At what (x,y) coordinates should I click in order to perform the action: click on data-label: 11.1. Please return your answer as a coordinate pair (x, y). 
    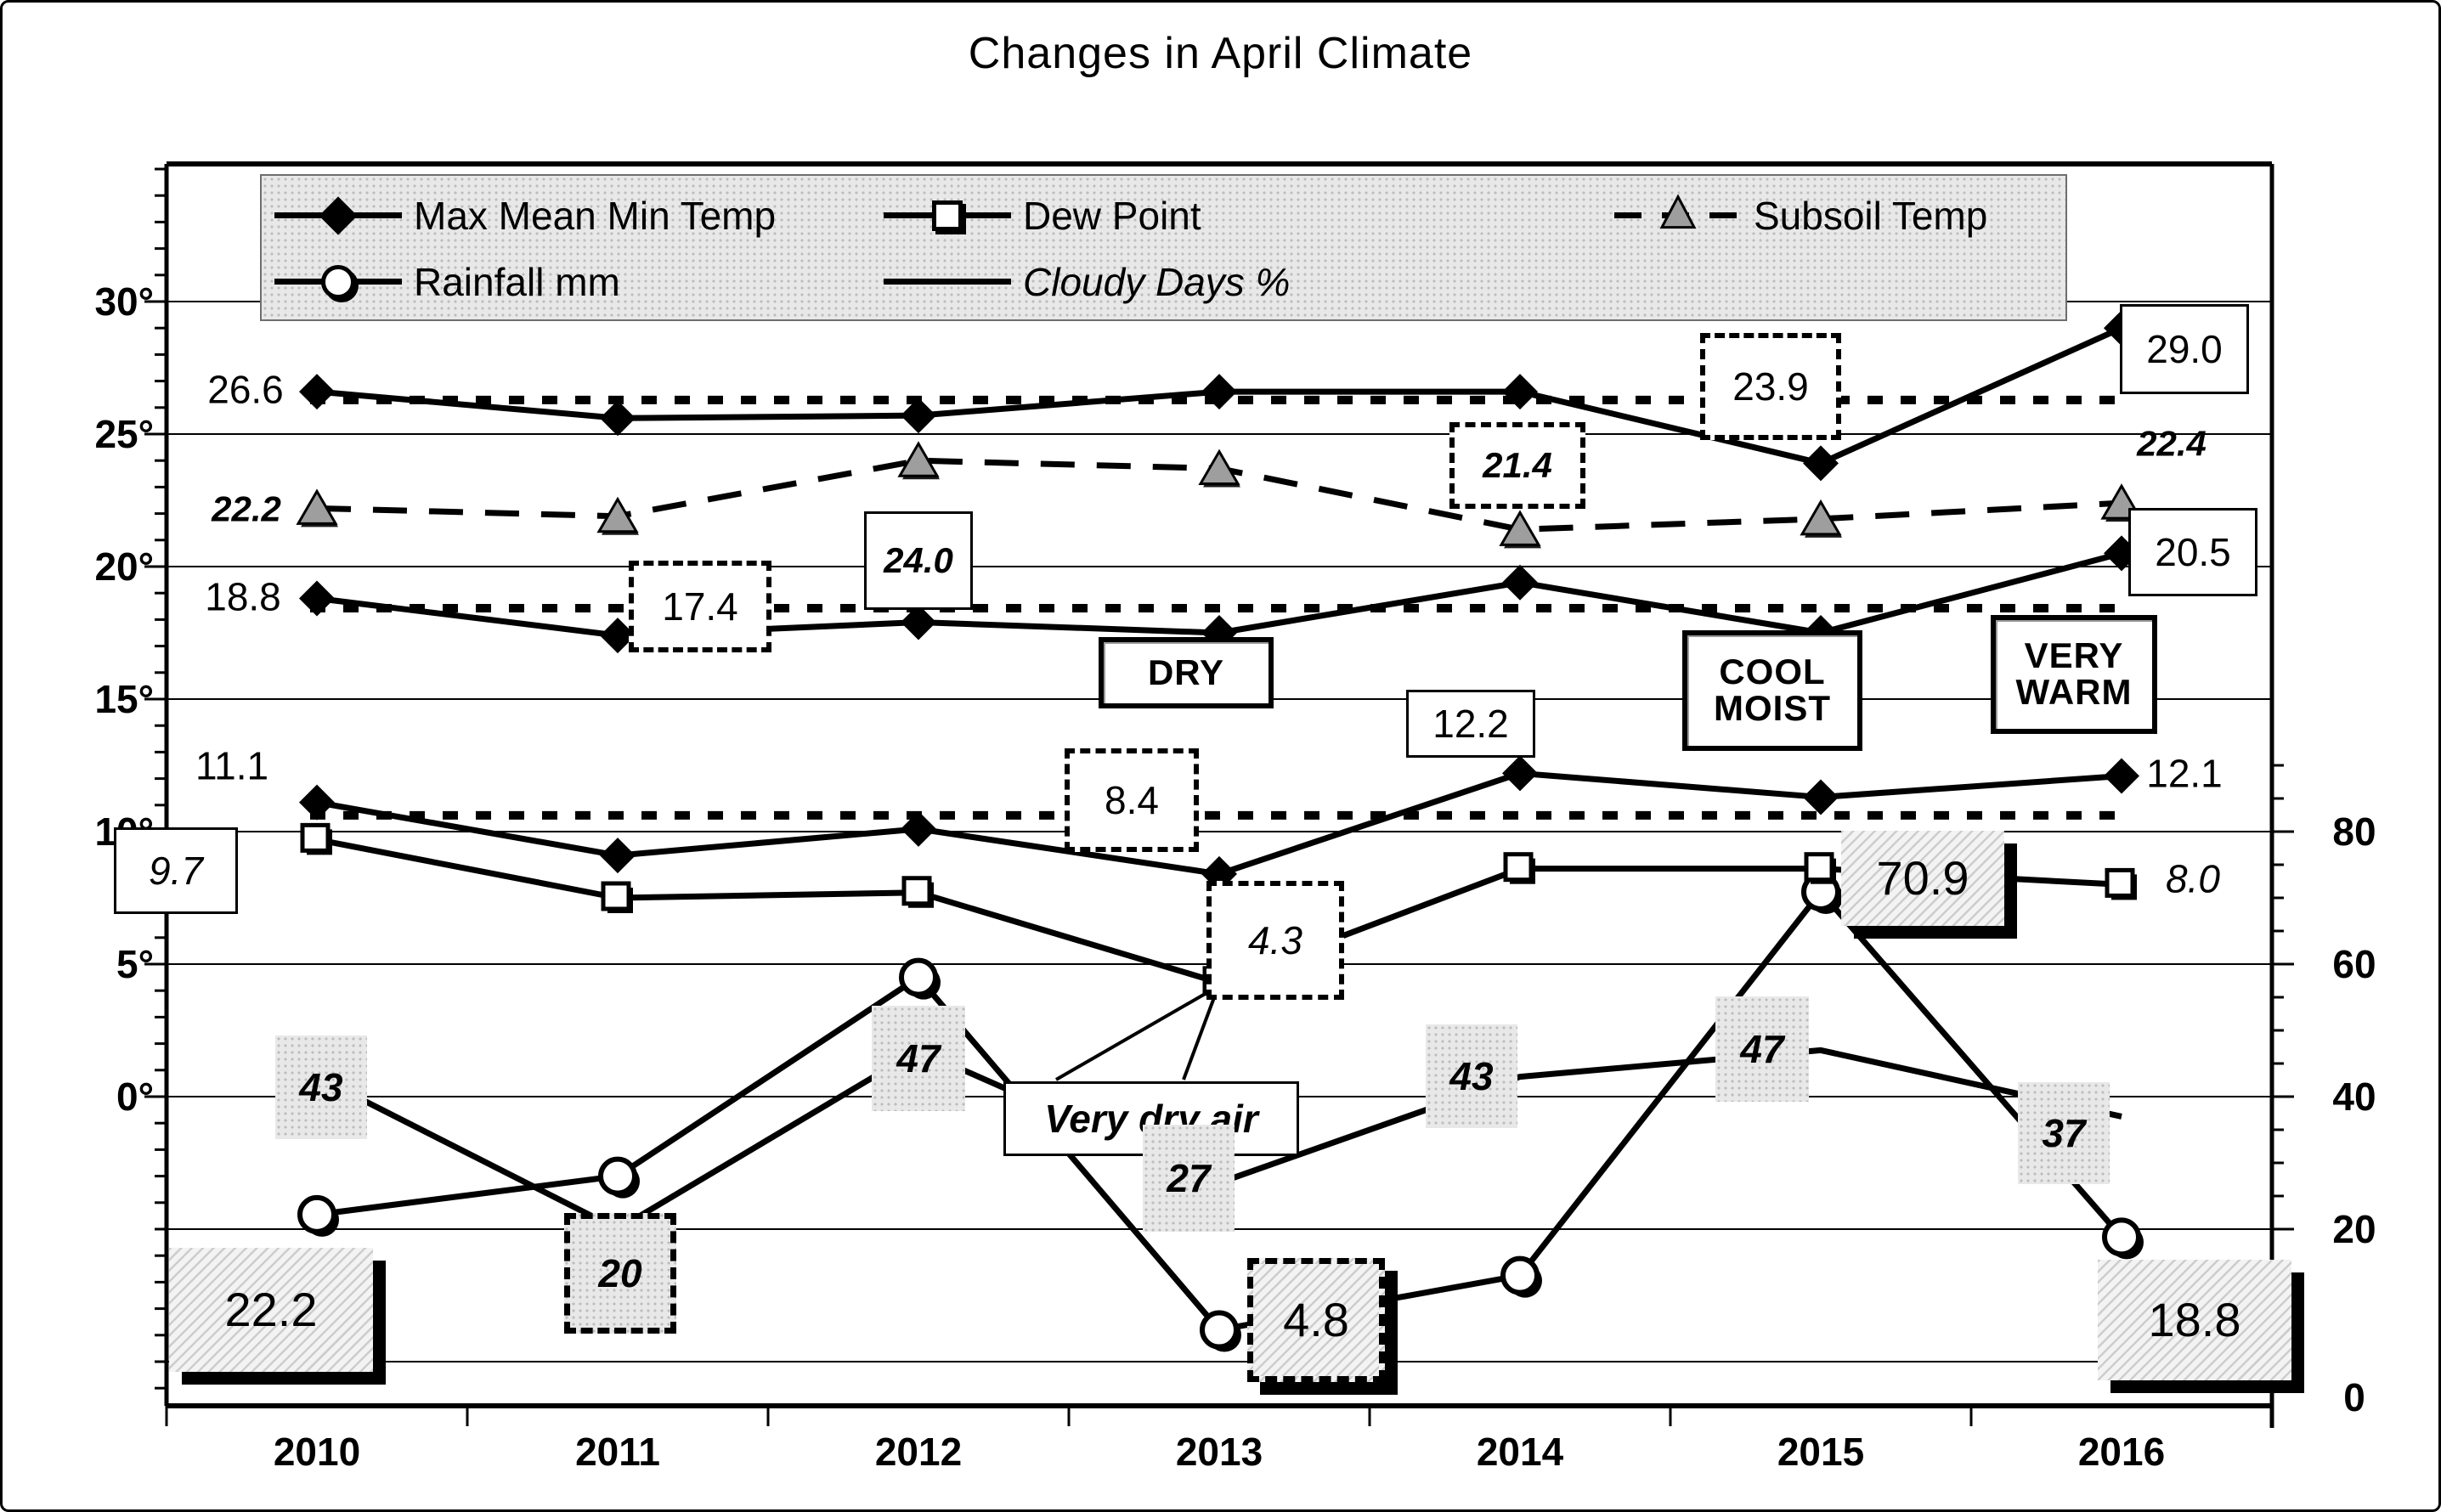
    Looking at the image, I should click on (232, 765).